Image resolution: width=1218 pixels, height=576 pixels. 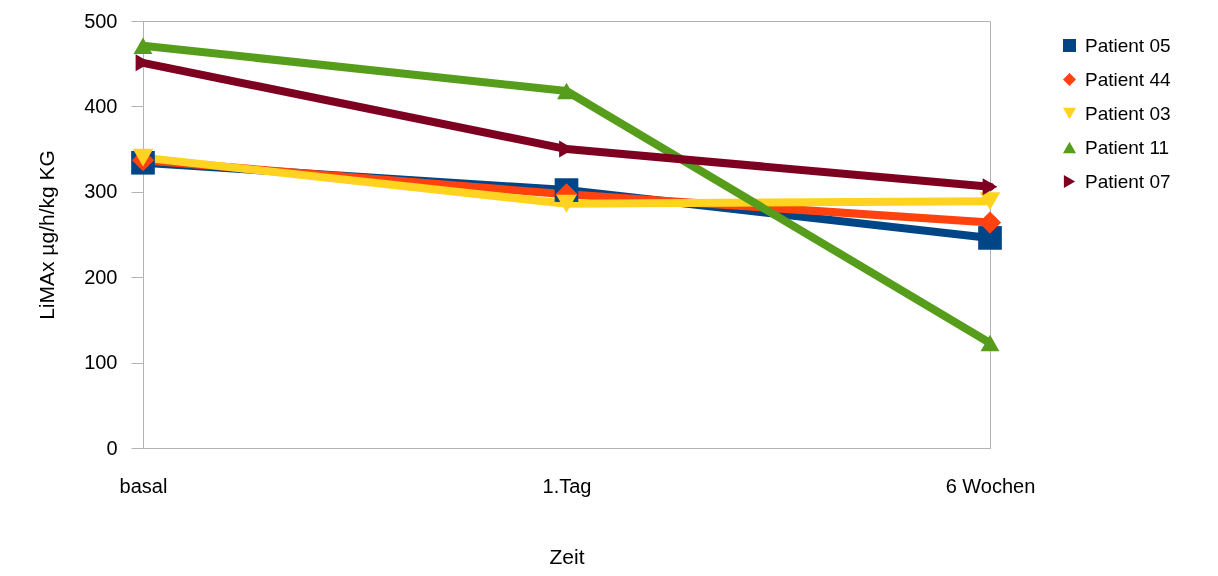 What do you see at coordinates (1128, 79) in the screenshot?
I see `legend-label: Patient 44` at bounding box center [1128, 79].